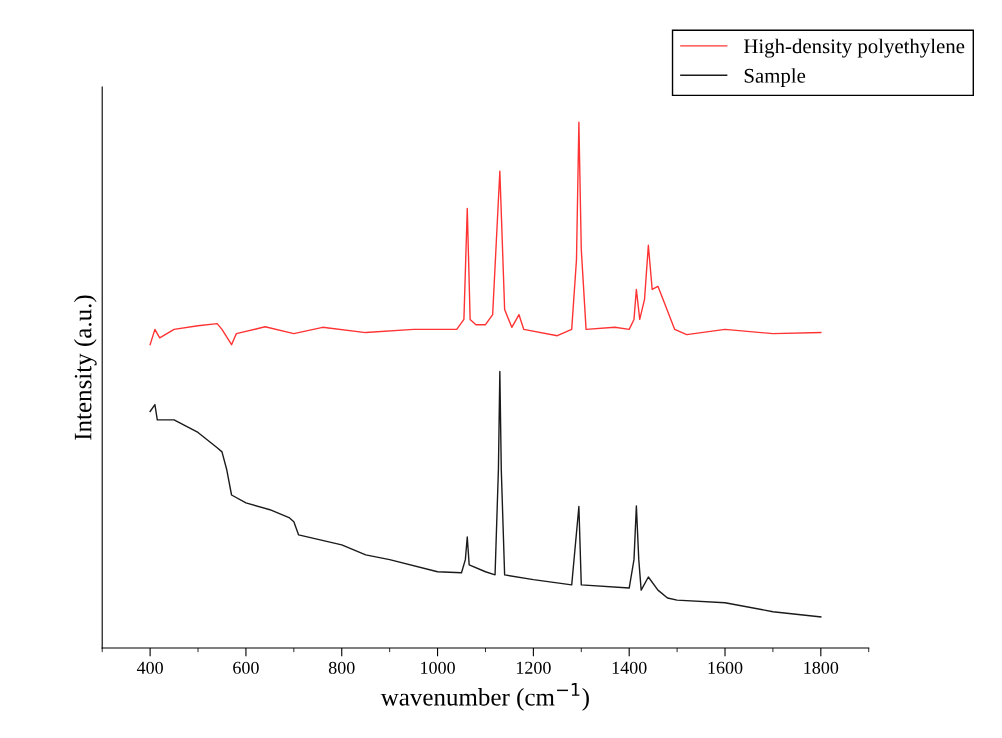 The width and height of the screenshot is (1002, 738). Describe the element at coordinates (629, 667) in the screenshot. I see `x-tick-label: 1400` at that location.